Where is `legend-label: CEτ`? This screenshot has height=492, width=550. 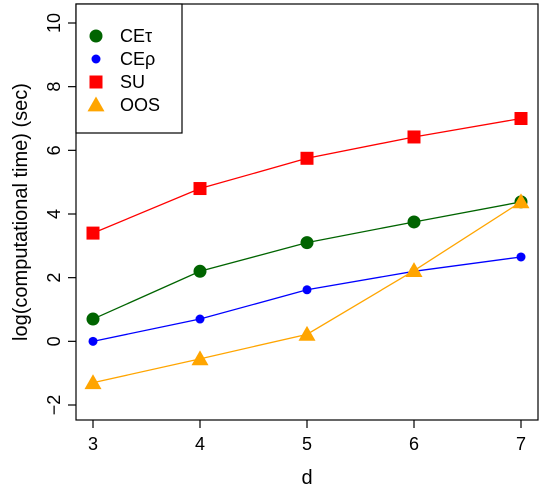
legend-label: CEτ is located at coordinates (136, 36).